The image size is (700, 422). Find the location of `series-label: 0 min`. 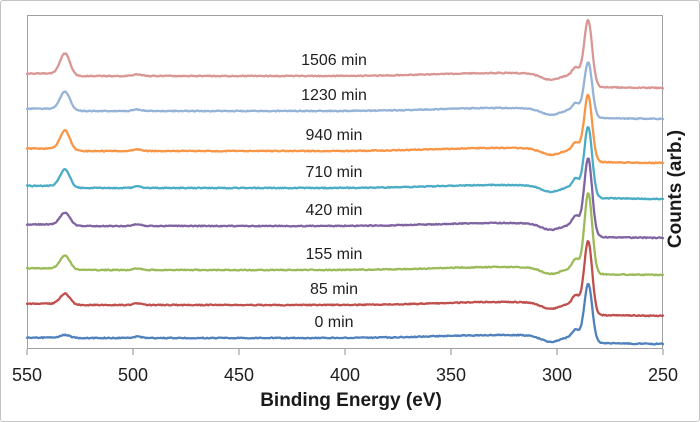

series-label: 0 min is located at coordinates (334, 322).